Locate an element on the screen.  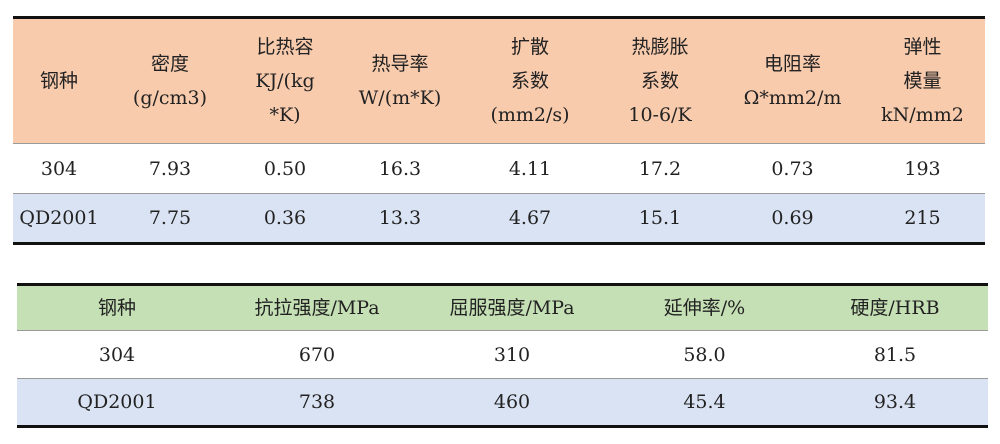
header-cell: 比热容 KJ/(kg *K) is located at coordinates (285, 81).